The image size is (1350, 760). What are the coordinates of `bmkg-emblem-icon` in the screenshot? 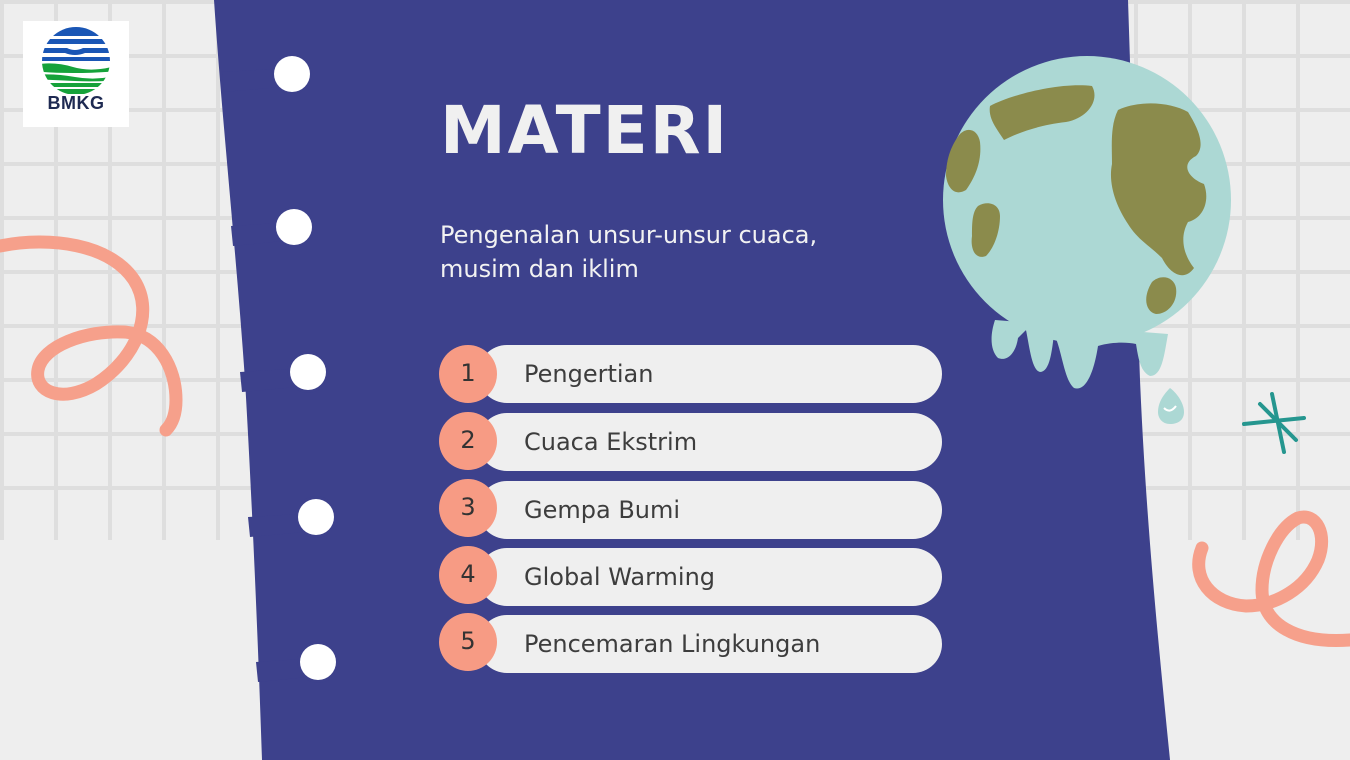 It's located at (76, 61).